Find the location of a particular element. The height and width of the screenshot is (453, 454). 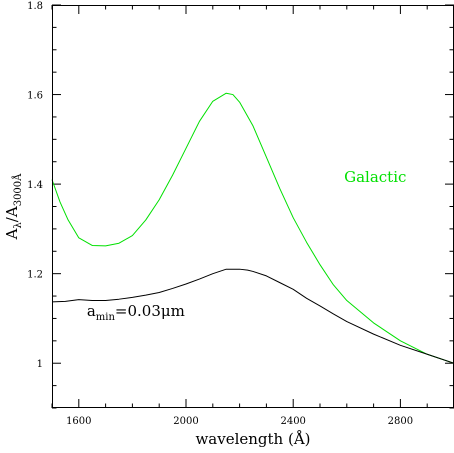

amin-annotation-main: a is located at coordinates (91, 311).